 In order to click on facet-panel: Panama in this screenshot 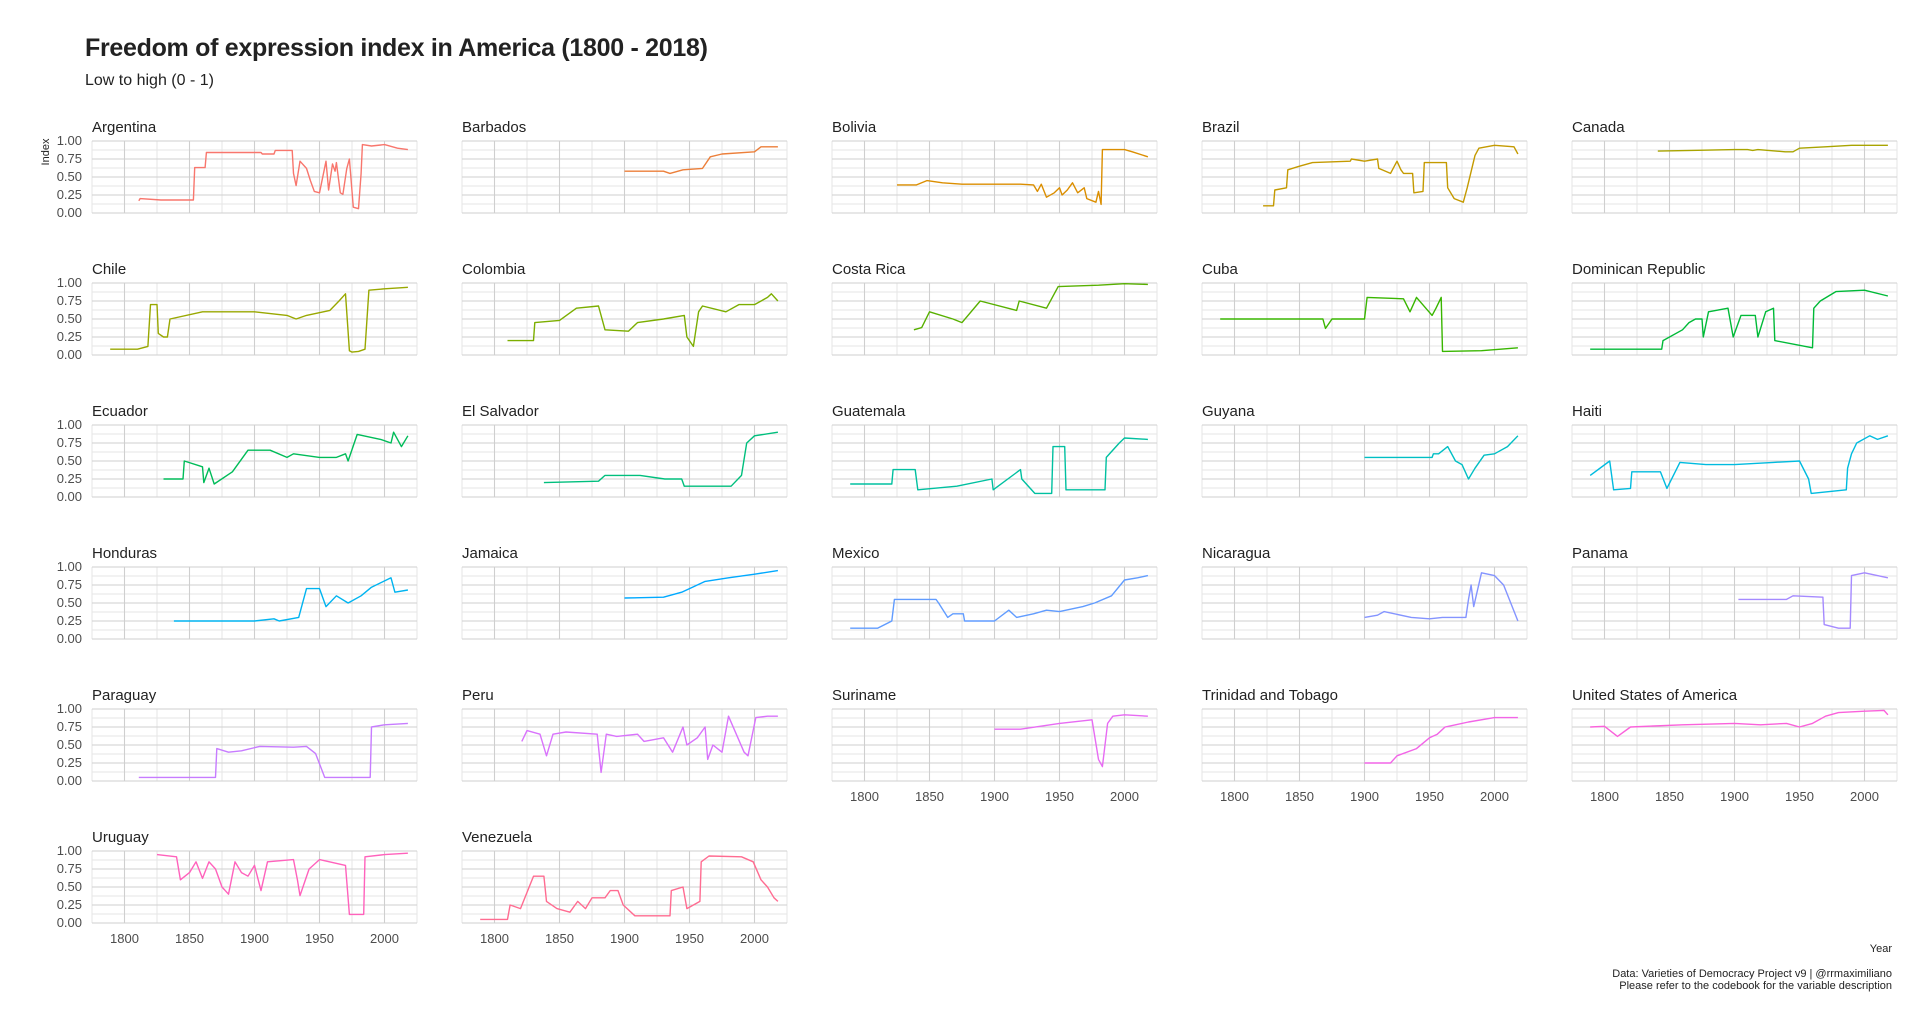, I will do `click(1734, 592)`.